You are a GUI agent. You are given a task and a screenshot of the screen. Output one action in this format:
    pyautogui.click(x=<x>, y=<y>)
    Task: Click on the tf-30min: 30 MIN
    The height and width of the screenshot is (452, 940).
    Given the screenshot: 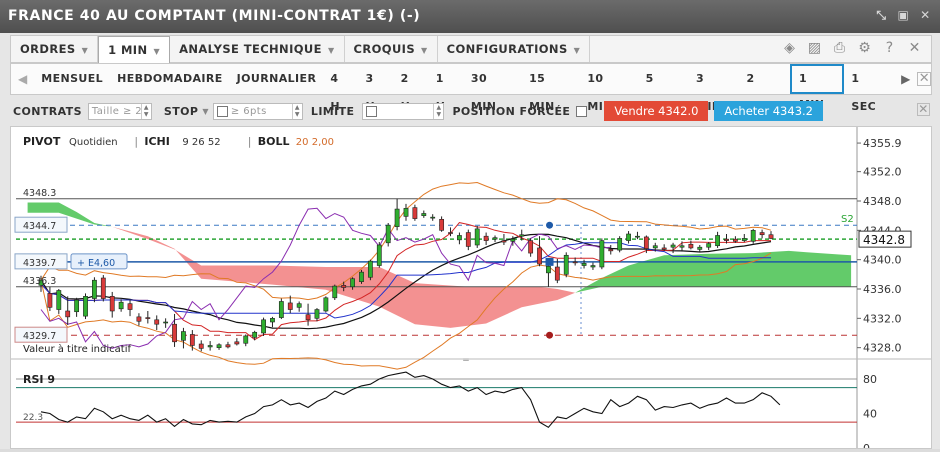 What is the action you would take?
    pyautogui.click(x=483, y=92)
    